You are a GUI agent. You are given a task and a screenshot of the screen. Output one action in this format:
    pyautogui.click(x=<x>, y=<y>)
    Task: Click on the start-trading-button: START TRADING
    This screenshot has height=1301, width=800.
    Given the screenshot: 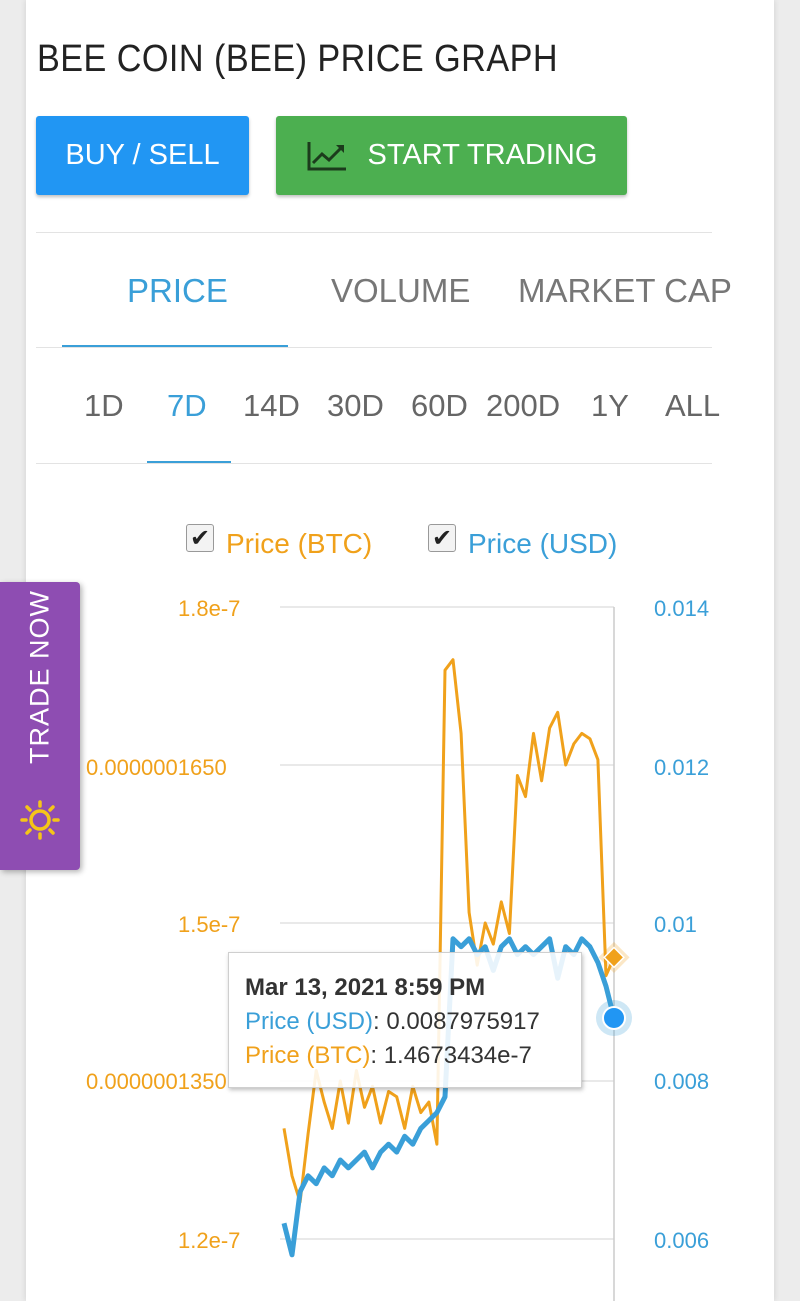 What is the action you would take?
    pyautogui.click(x=451, y=155)
    